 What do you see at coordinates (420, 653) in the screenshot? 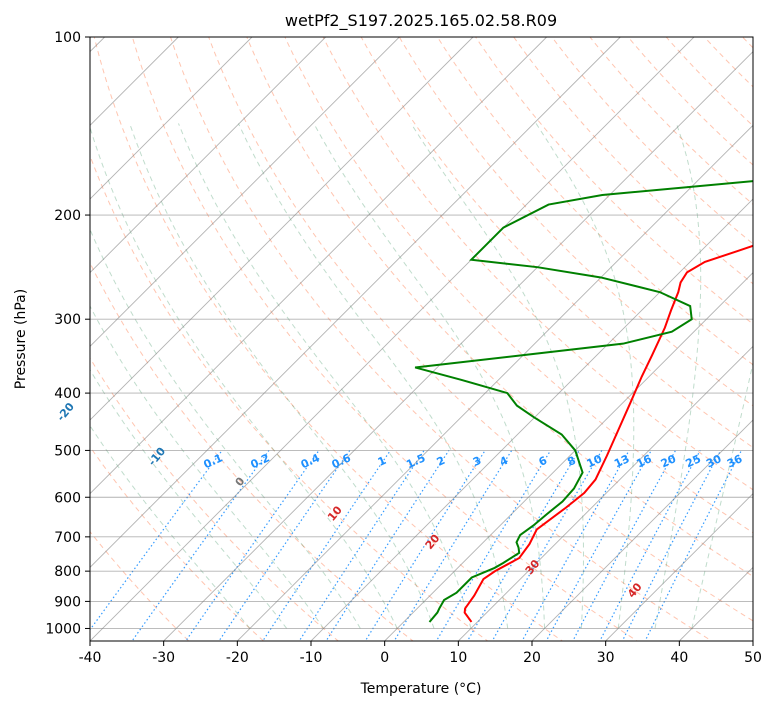
I see `x-axis: -40 -30 -20 -10 0 10 20 30 40 50` at bounding box center [420, 653].